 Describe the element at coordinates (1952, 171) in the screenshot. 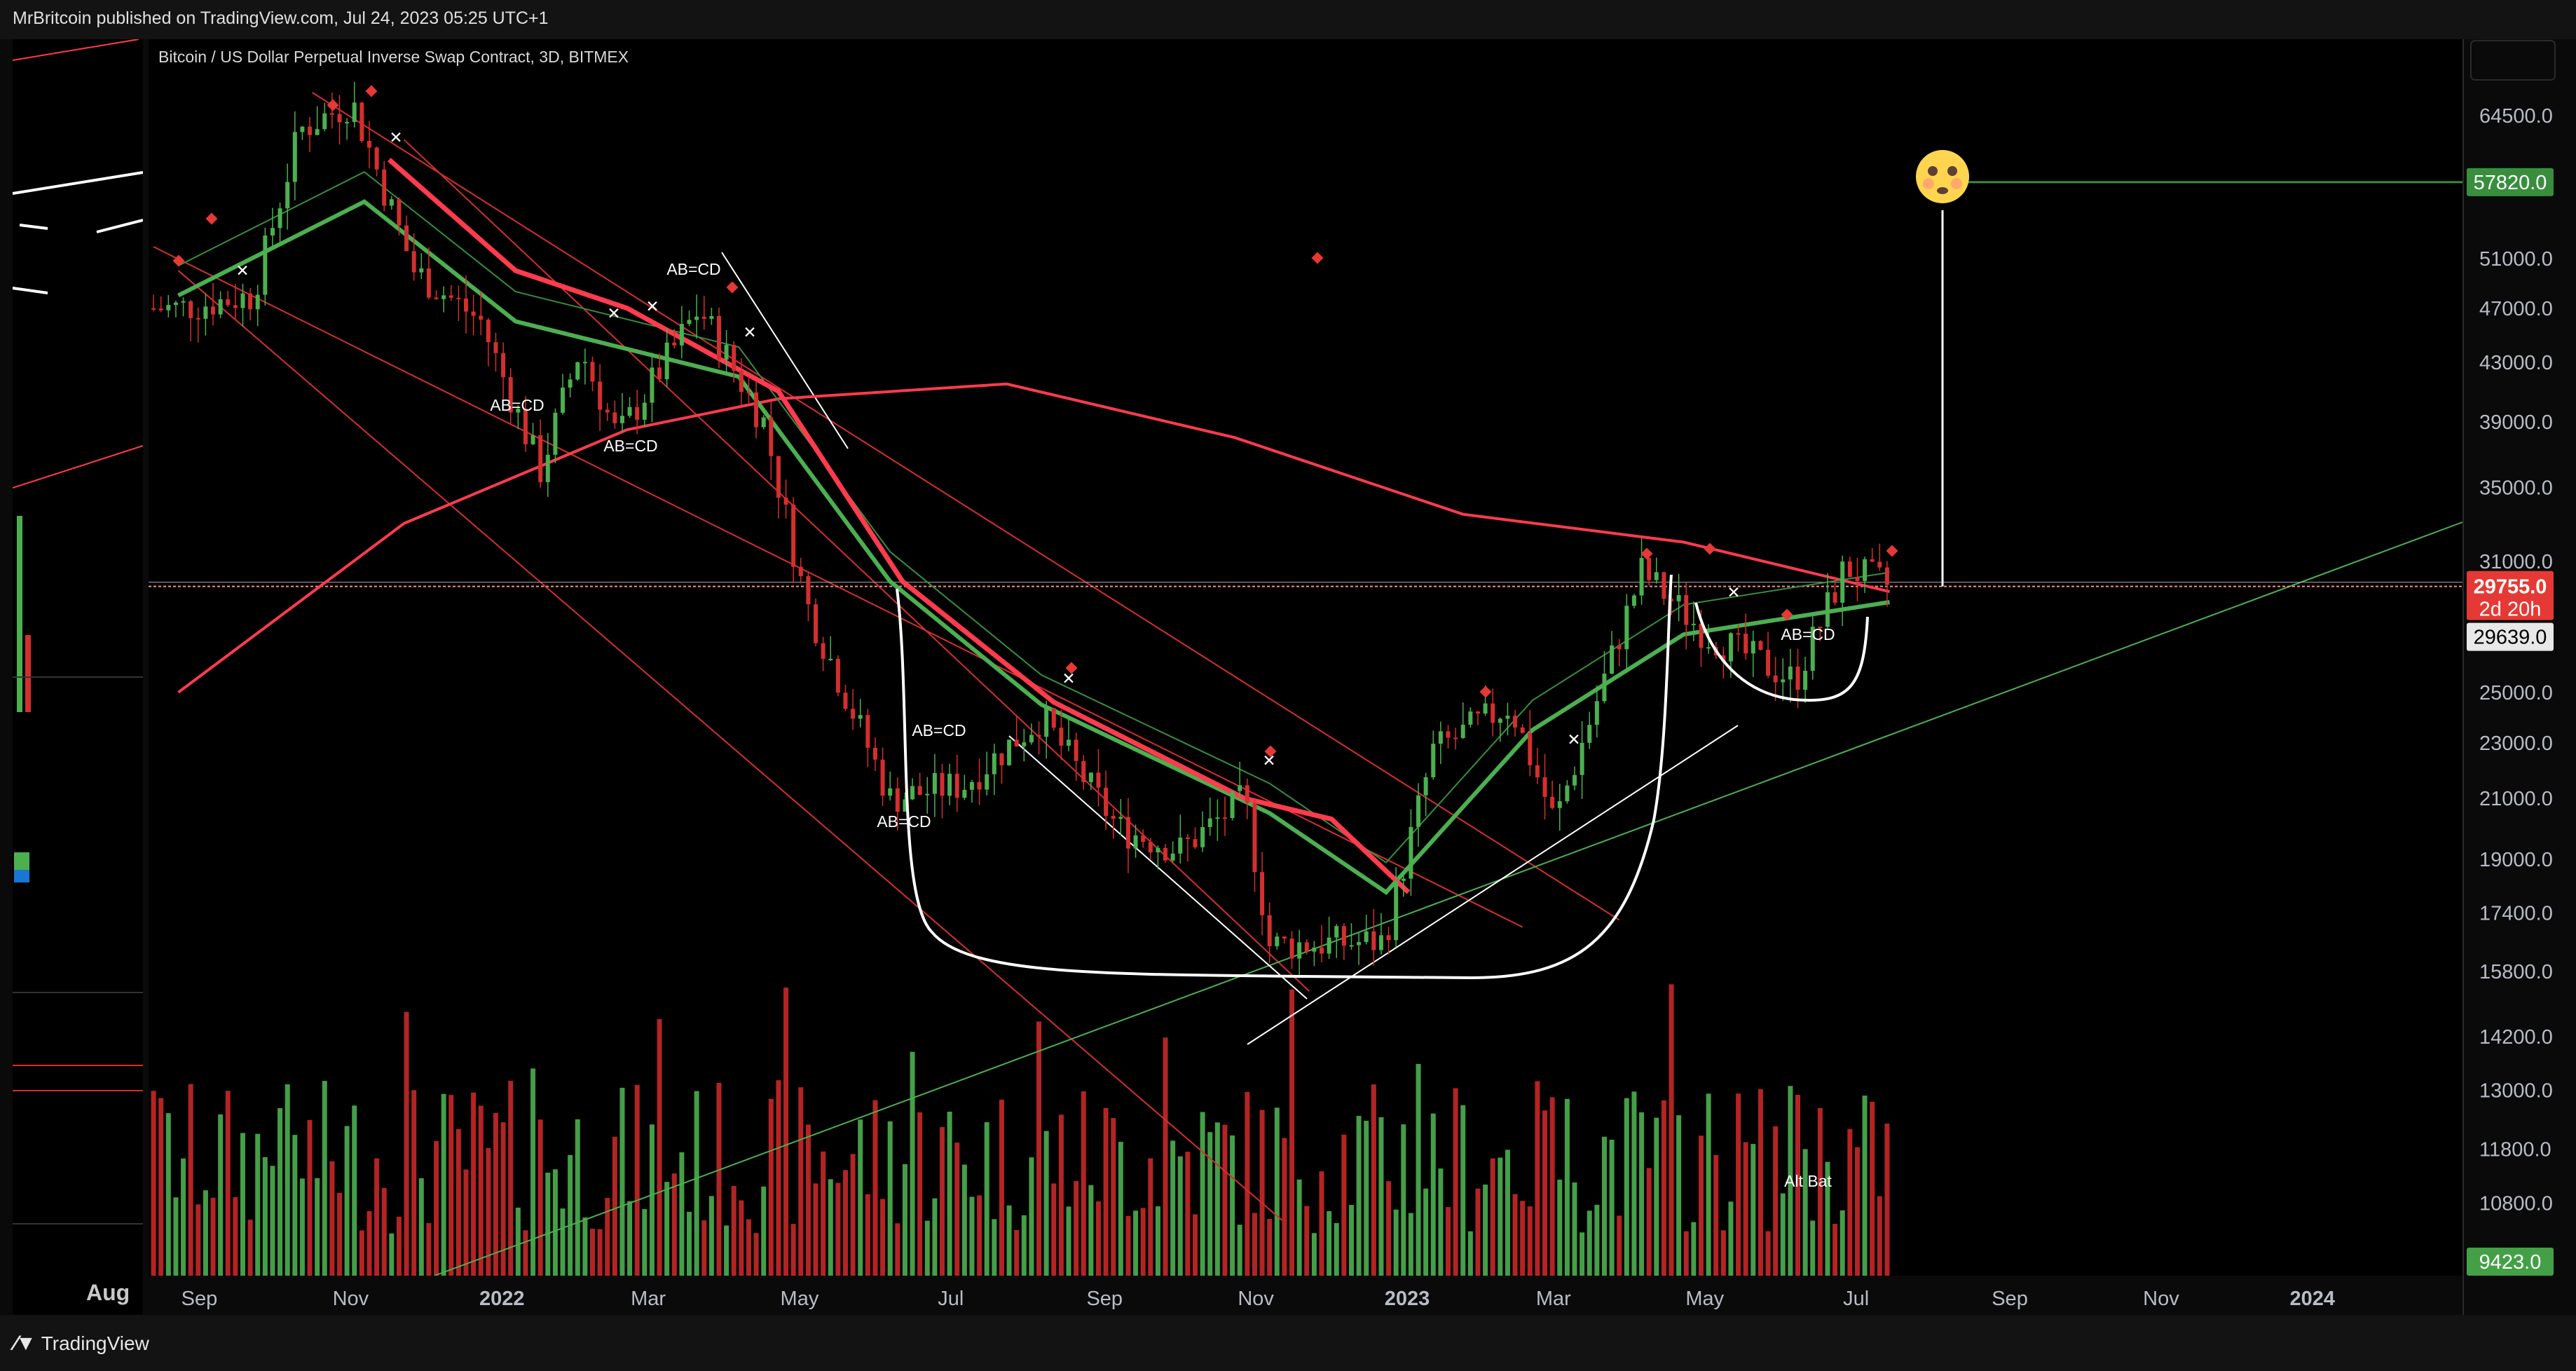

I see `emoji-eye` at that location.